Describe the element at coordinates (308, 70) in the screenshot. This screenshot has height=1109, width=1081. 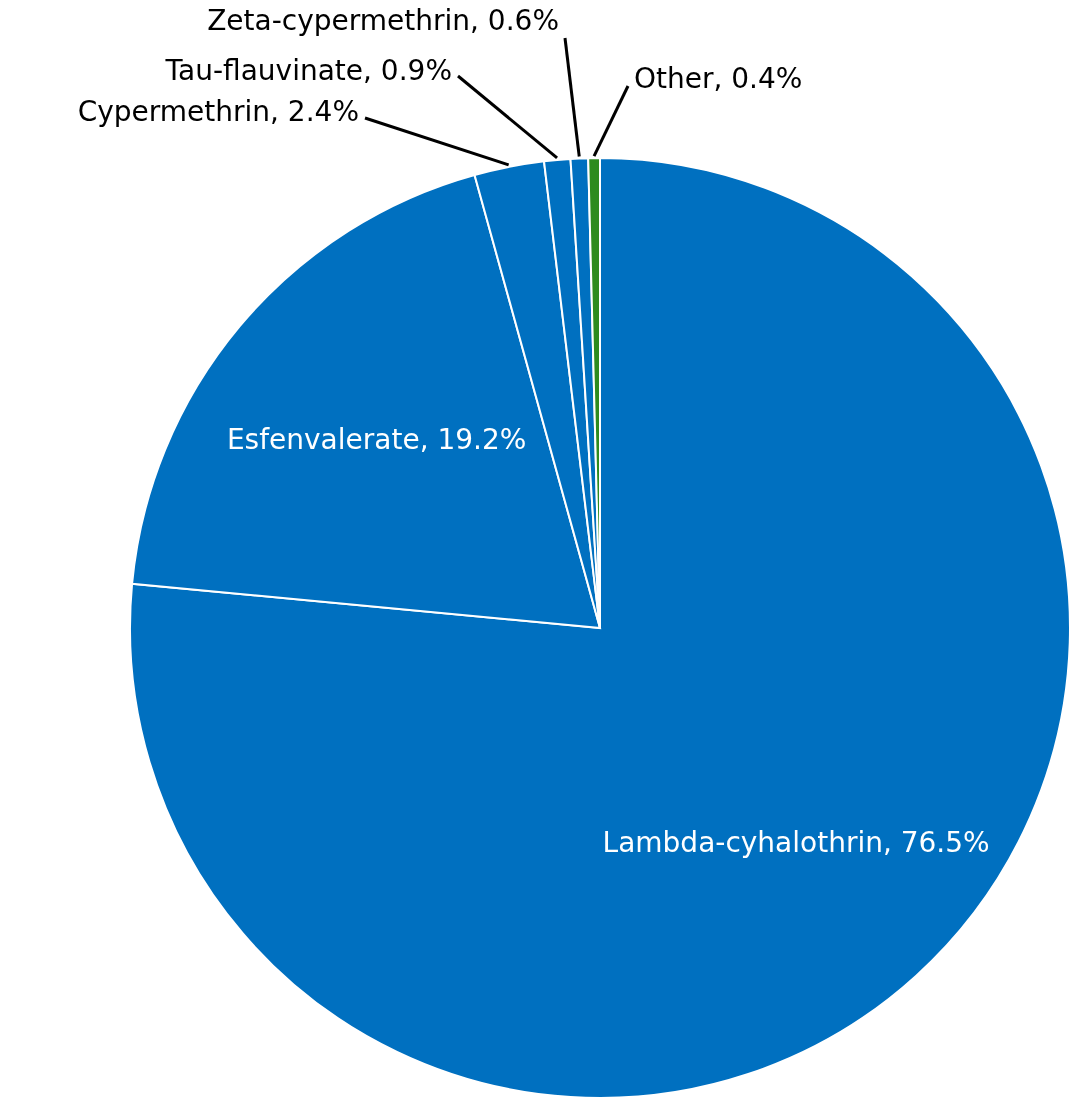
I see `slice-label: Tau-flauvinate, 0.9%` at that location.